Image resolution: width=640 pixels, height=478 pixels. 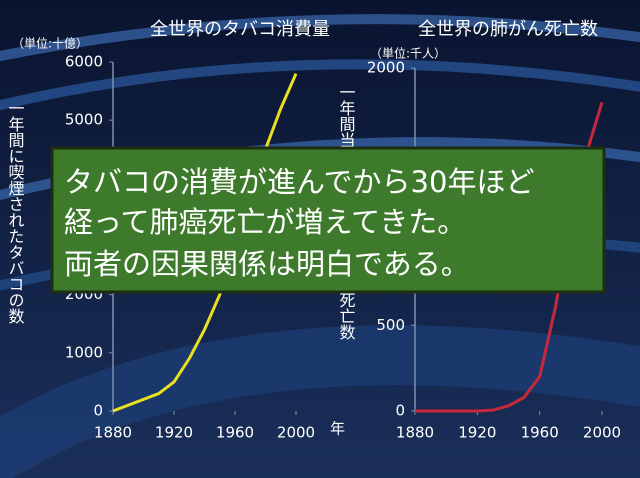 I want to click on callout-line: タバコの消費が進んでから30年ほど, so click(x=299, y=182).